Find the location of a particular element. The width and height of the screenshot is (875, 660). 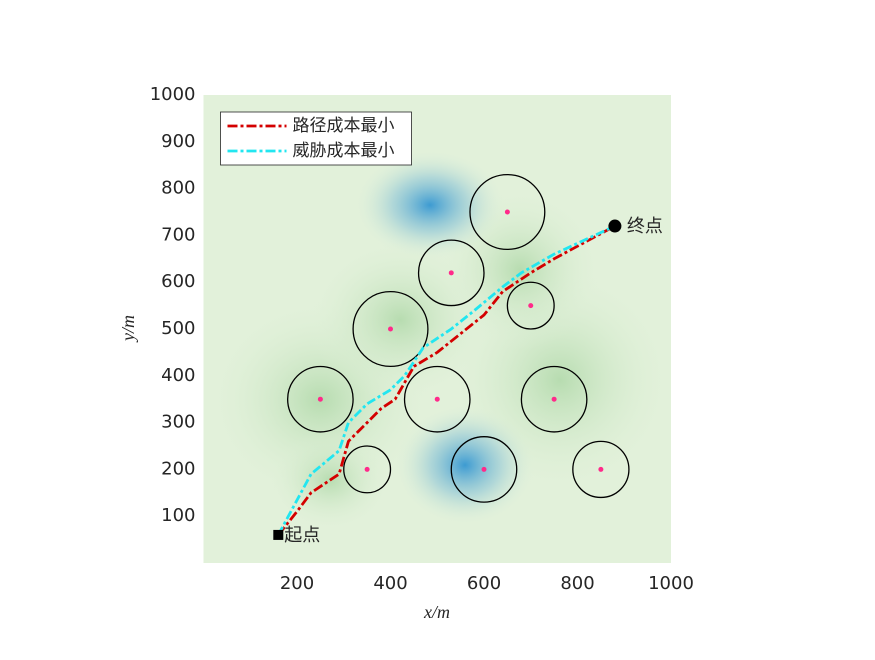

legend-label: 路径成本最小 is located at coordinates (344, 126).